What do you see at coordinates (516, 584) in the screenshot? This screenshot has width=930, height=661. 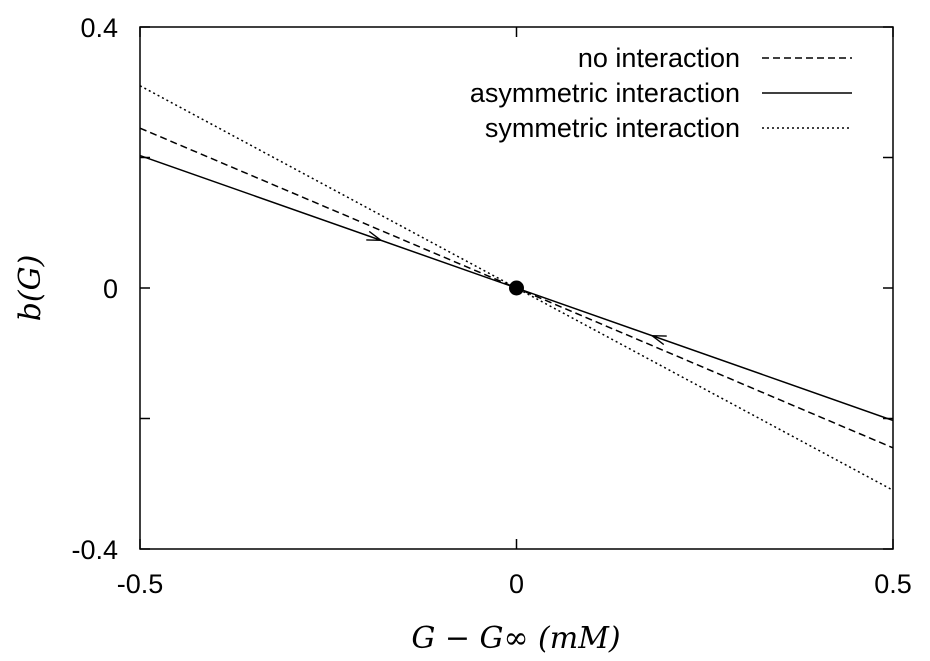 I see `x-tick-label: 0` at bounding box center [516, 584].